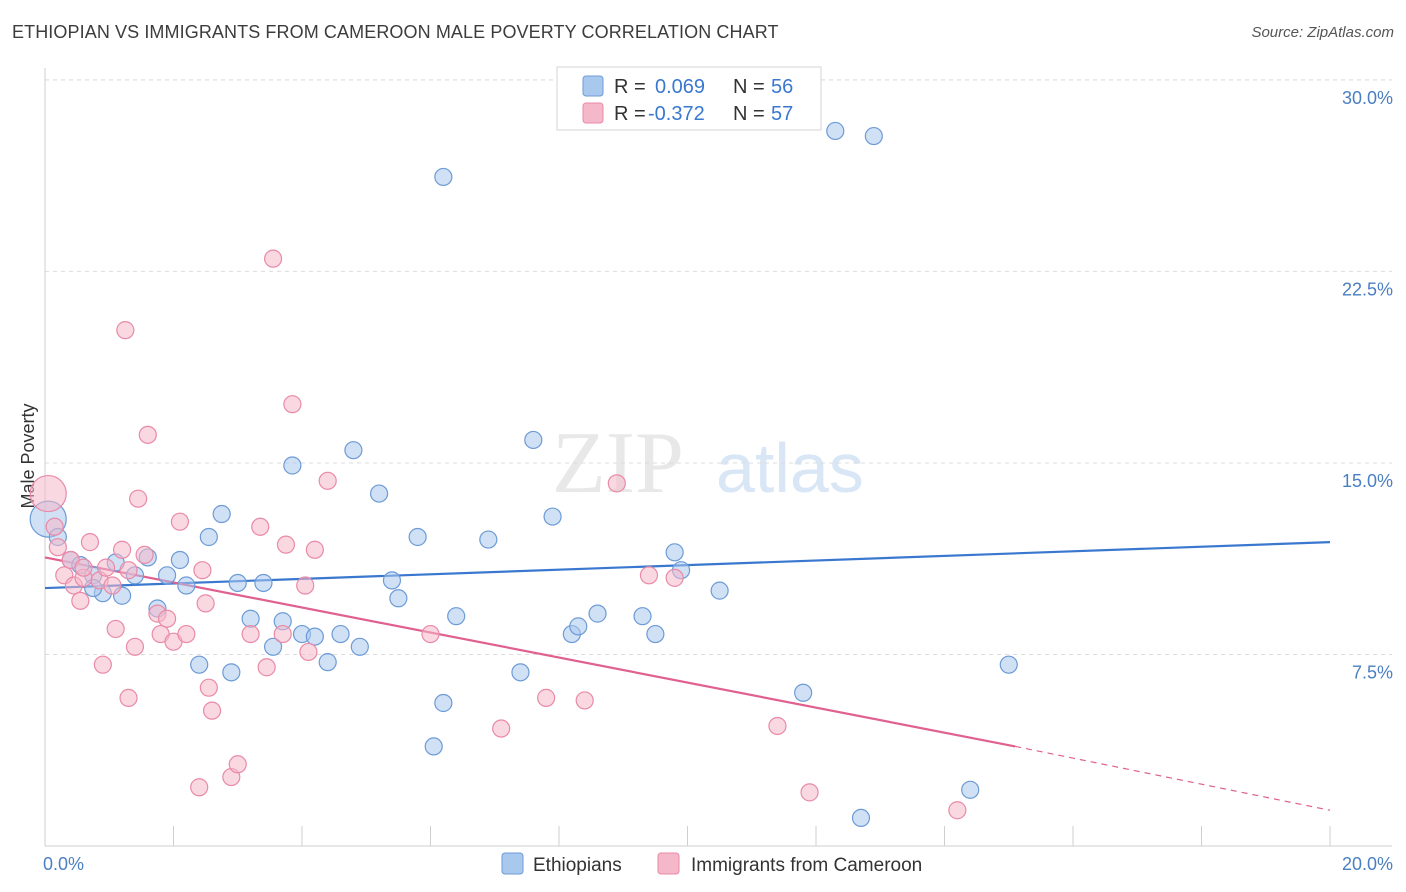 The image size is (1406, 892). Describe the element at coordinates (1367, 98) in the screenshot. I see `y-tick-label: 30.0%` at that location.